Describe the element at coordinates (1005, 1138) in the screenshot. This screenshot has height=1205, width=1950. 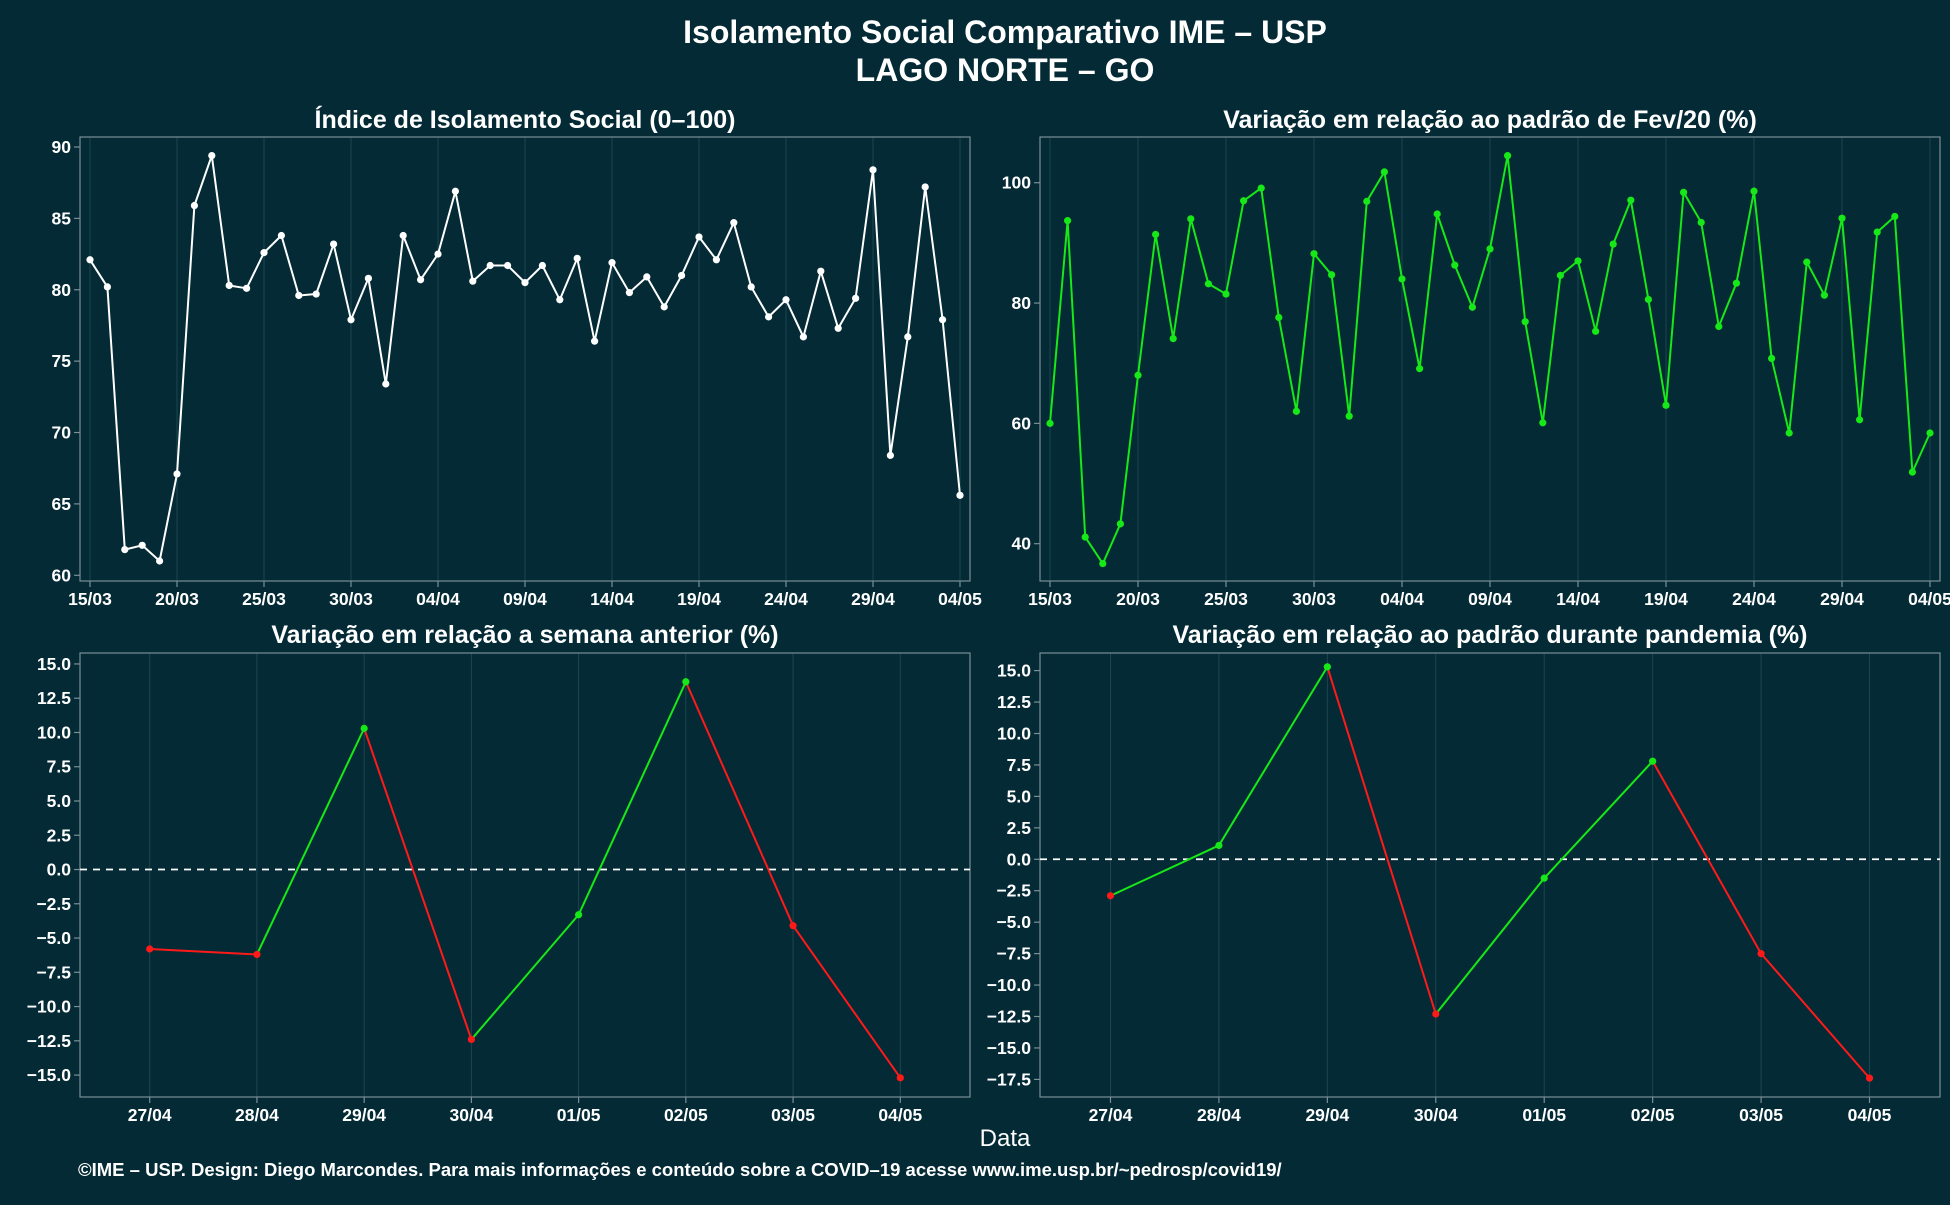
I see `x-axis-title: Data` at that location.